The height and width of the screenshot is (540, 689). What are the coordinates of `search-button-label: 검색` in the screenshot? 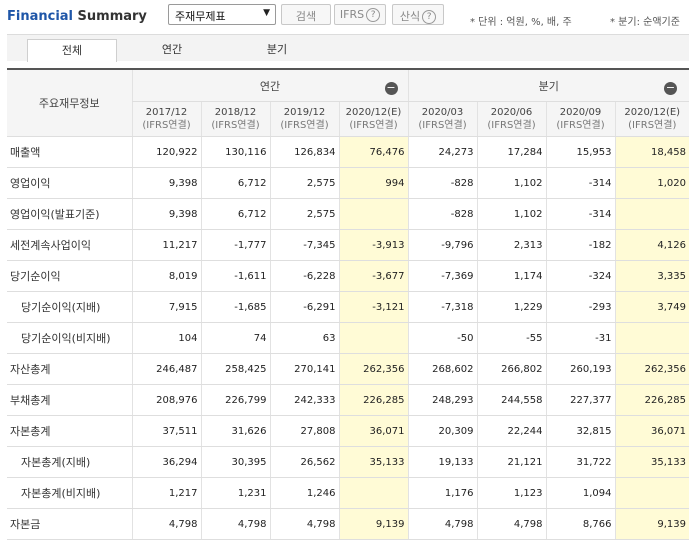 It's located at (306, 16).